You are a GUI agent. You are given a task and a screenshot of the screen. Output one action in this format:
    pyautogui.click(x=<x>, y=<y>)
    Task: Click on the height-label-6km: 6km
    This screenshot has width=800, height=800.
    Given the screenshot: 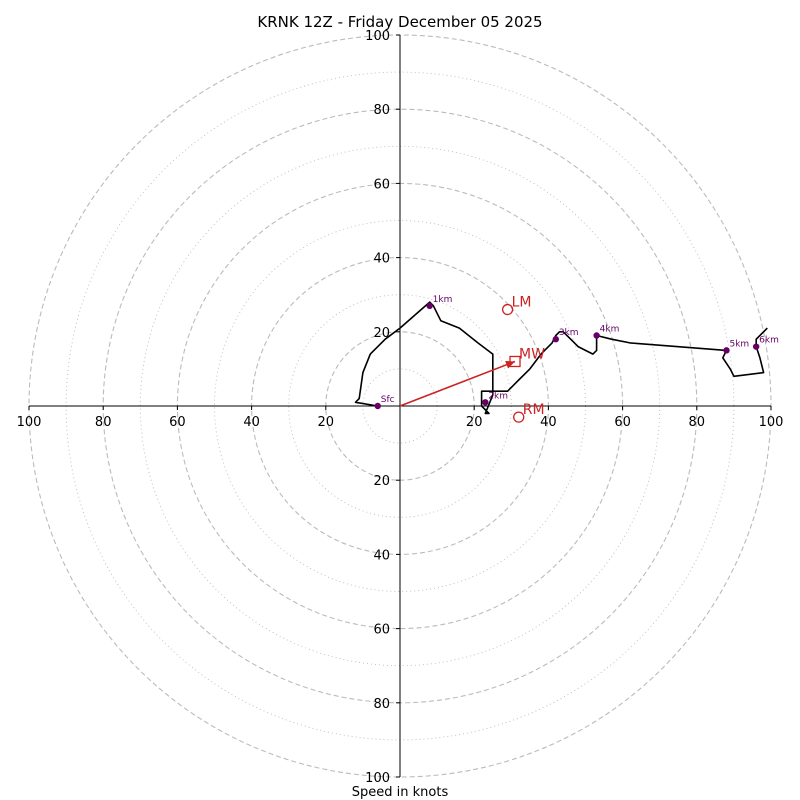 What is the action you would take?
    pyautogui.click(x=769, y=341)
    